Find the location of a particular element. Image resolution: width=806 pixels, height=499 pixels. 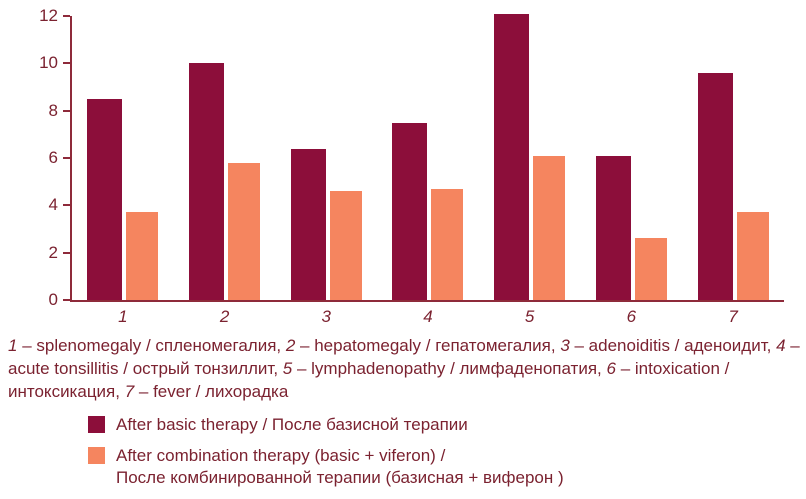

caption-text: – acute tonsillitis / острый тонзиллит, is located at coordinates (404, 357).